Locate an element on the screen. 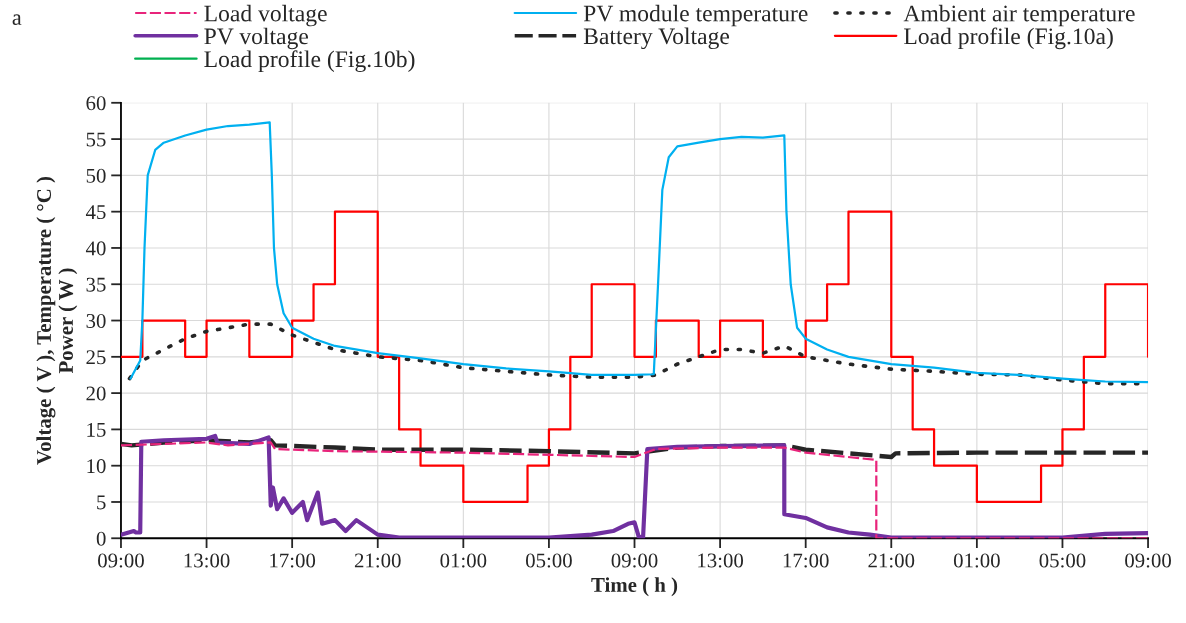 The height and width of the screenshot is (623, 1186). legend-label: Load profile (Fig.10b) is located at coordinates (309, 61).